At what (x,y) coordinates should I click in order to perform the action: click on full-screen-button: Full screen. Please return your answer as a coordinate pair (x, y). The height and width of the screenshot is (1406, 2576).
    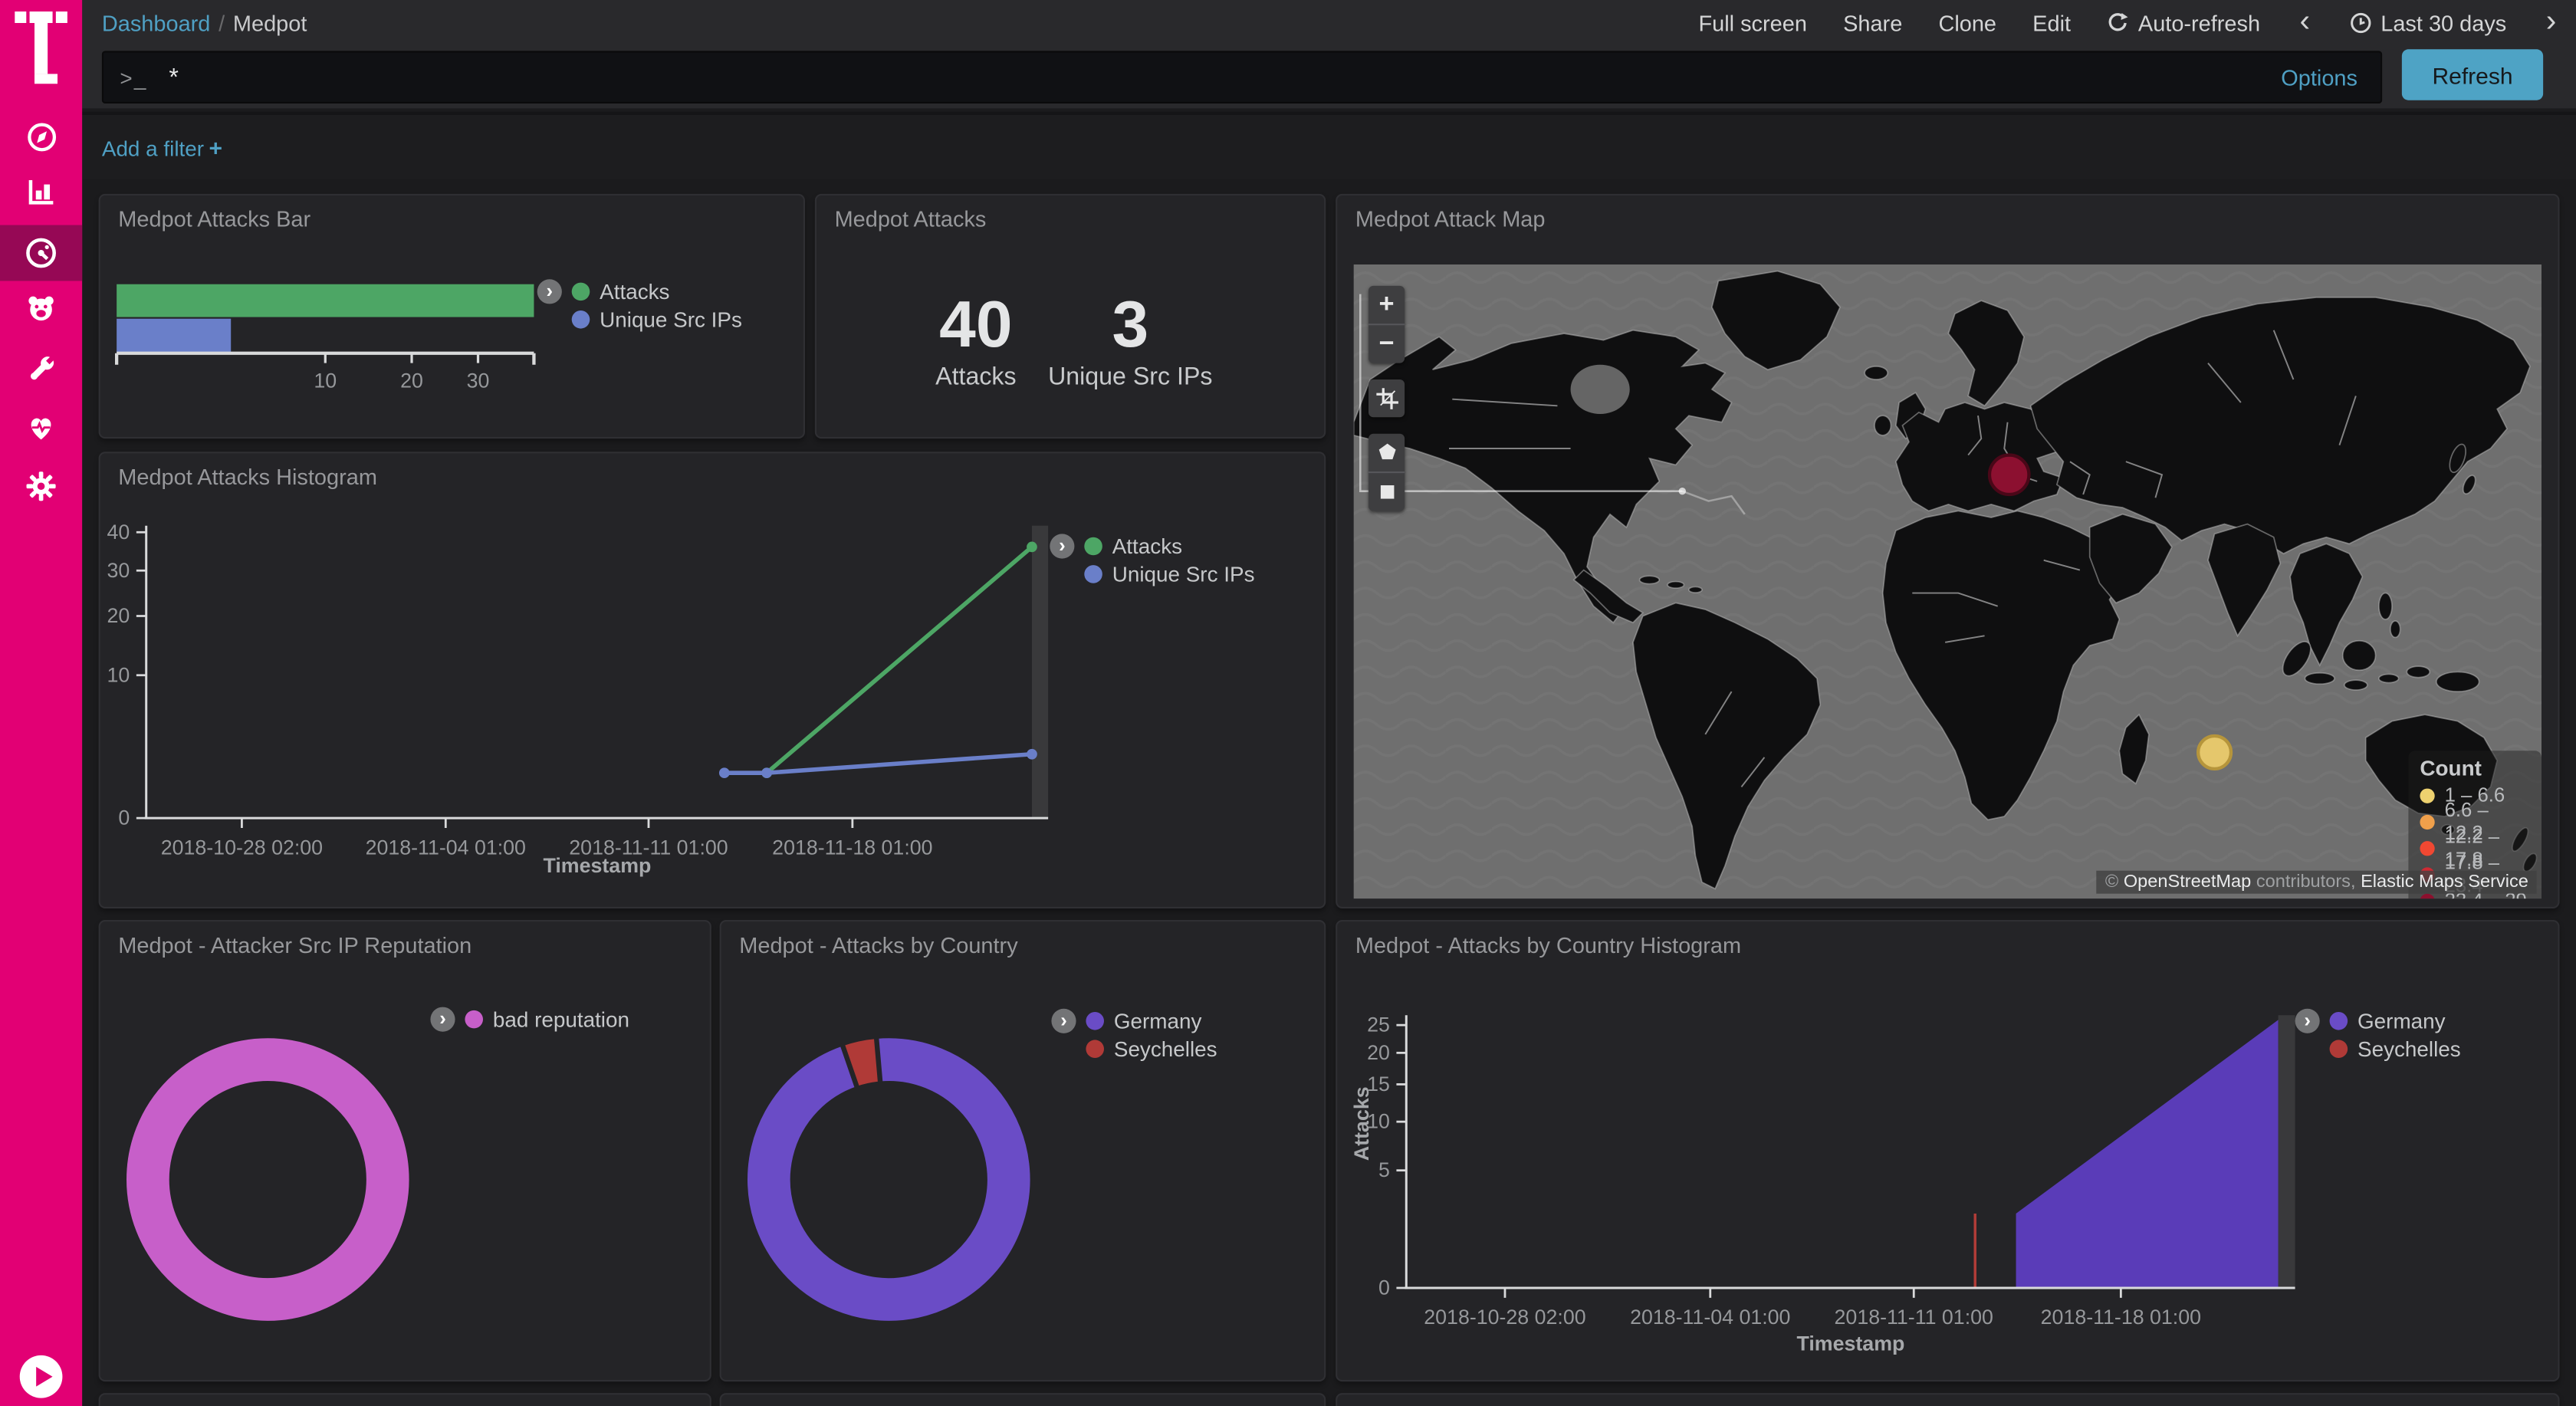
    Looking at the image, I should click on (1753, 23).